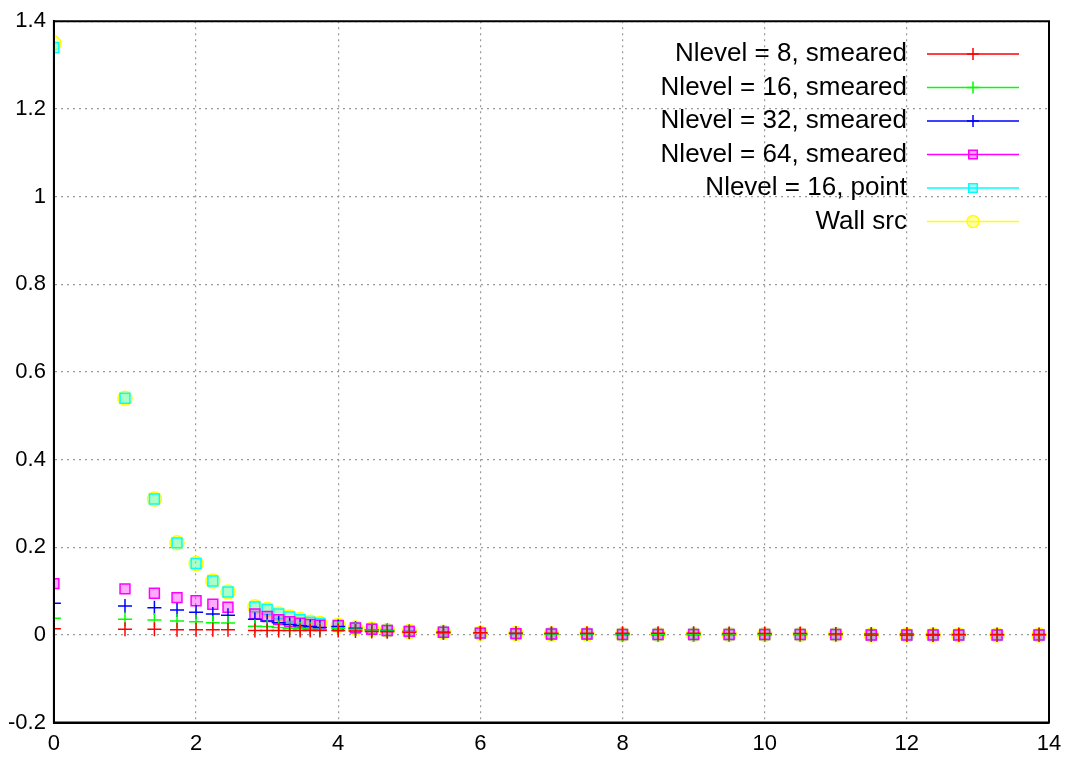 The image size is (1083, 771). What do you see at coordinates (26, 721) in the screenshot?
I see `y-tick-label: -0.2` at bounding box center [26, 721].